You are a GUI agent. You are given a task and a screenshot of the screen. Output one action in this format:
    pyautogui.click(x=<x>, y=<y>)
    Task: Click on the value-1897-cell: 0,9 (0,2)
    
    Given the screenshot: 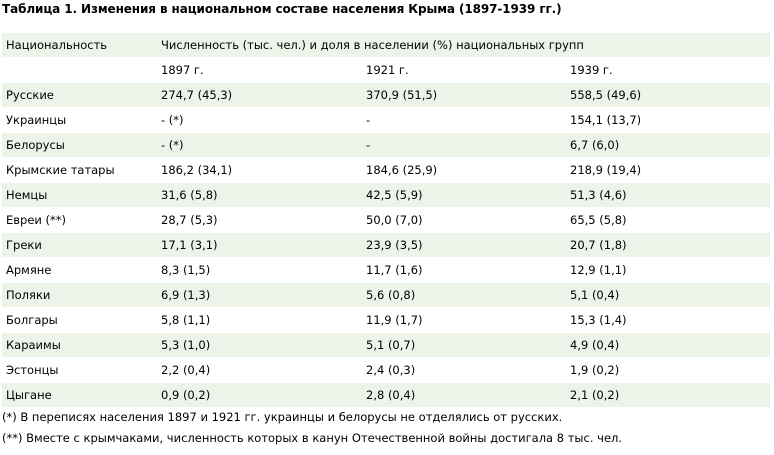 What is the action you would take?
    pyautogui.click(x=259, y=395)
    